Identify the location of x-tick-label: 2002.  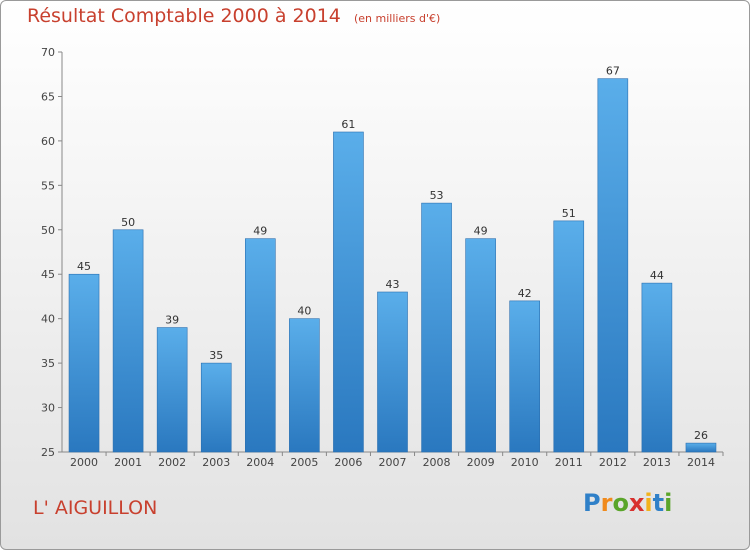
(172, 462).